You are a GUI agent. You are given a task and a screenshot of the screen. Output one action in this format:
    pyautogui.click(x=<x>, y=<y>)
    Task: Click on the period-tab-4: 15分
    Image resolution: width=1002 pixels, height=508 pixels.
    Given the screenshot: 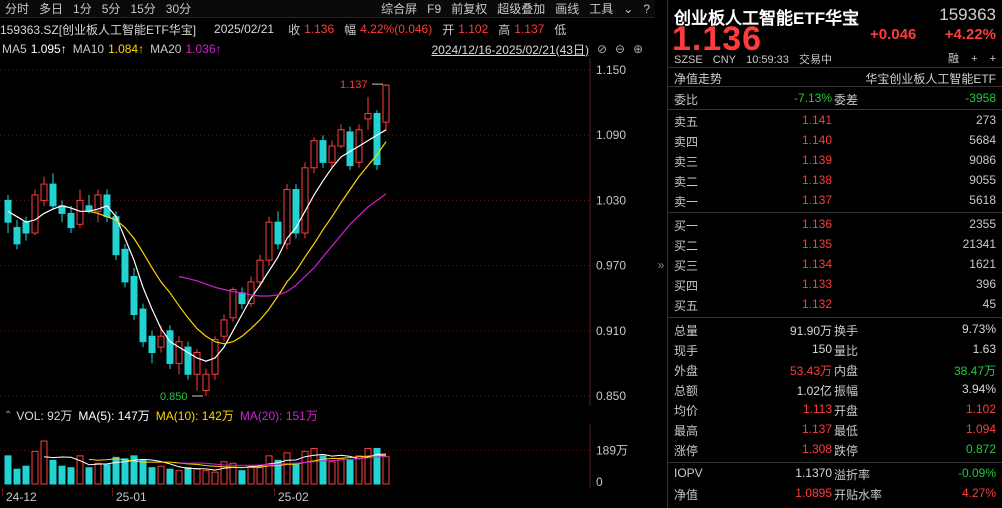 What is the action you would take?
    pyautogui.click(x=143, y=8)
    